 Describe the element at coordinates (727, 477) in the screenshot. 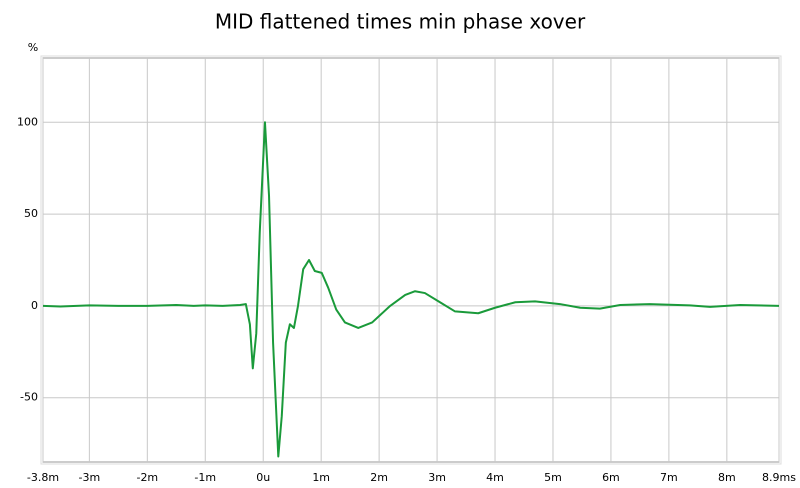

I see `x-tick-label: 8m` at that location.